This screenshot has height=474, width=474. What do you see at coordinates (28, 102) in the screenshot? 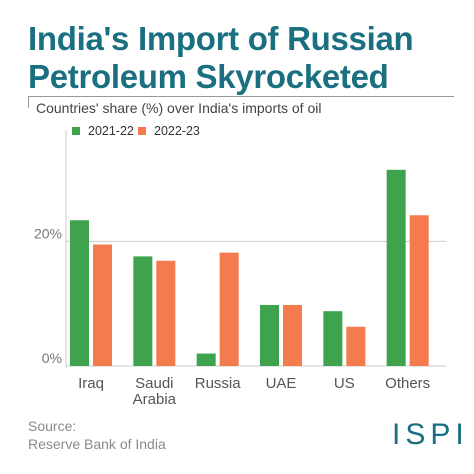
I see `subtitle-divider-tick` at bounding box center [28, 102].